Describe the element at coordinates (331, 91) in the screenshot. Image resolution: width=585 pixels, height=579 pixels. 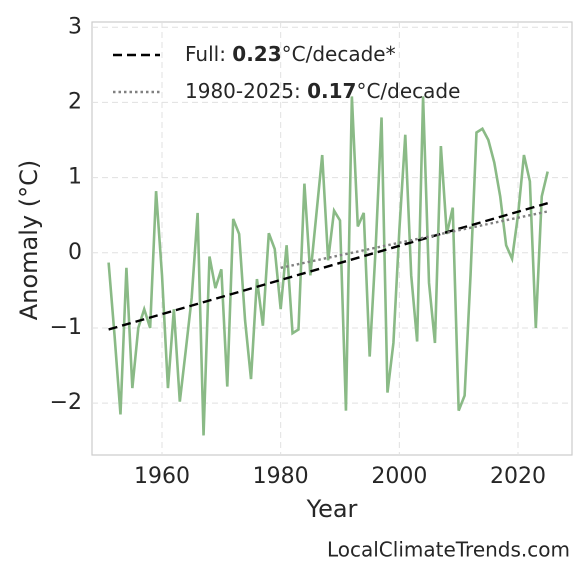
I see `legend-text-part: 0.17` at that location.